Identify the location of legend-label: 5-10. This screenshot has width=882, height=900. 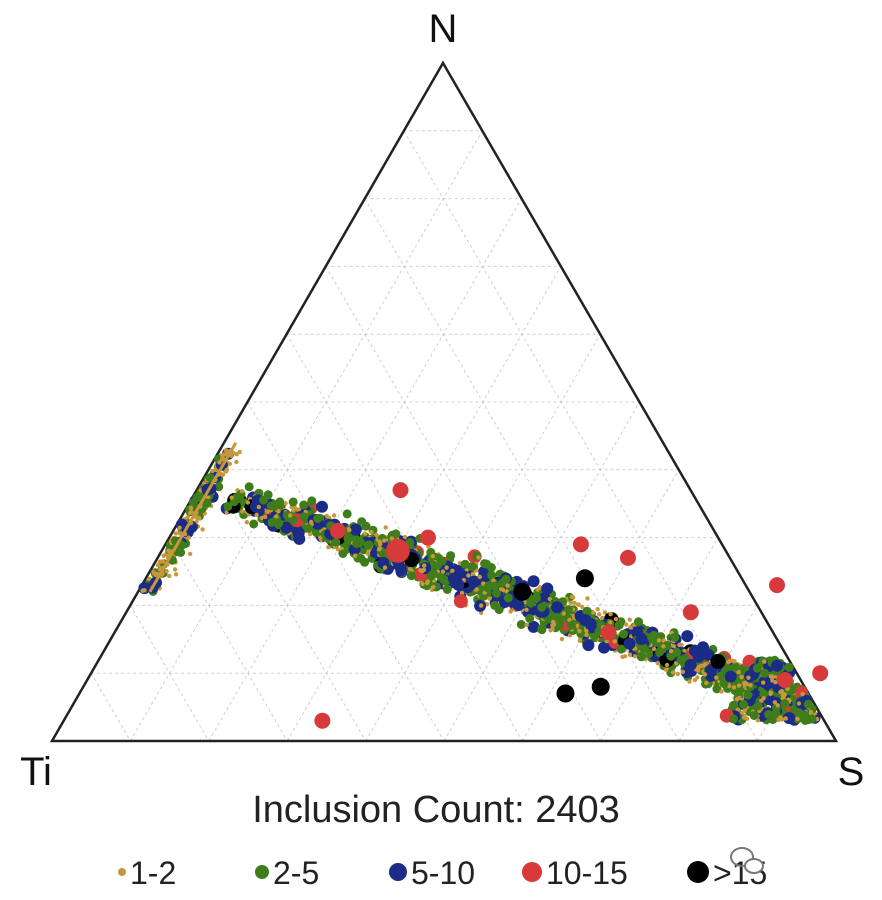
(443, 873).